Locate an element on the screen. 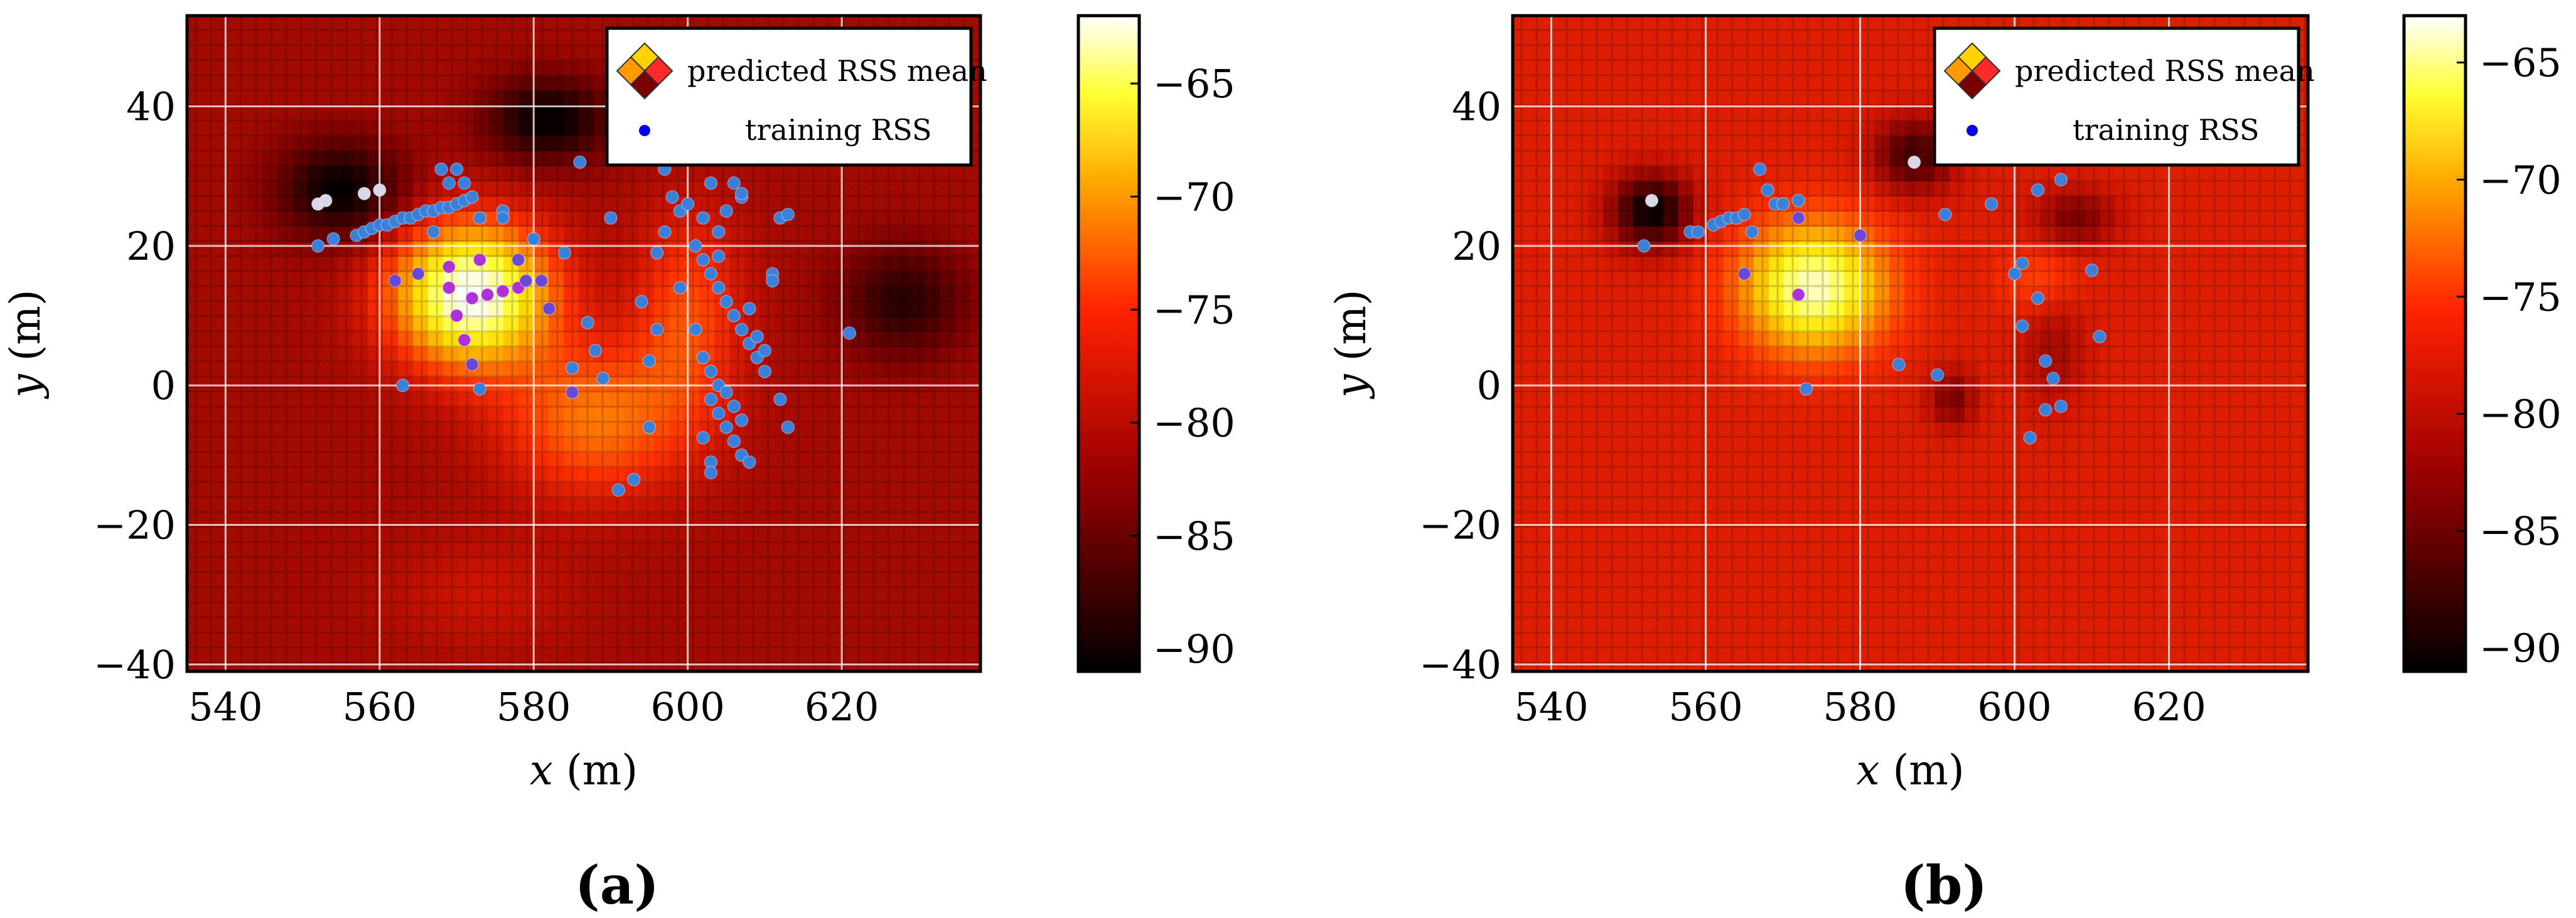 The image size is (2576, 918). y-axis-label-b: y (m) is located at coordinates (1351, 344).